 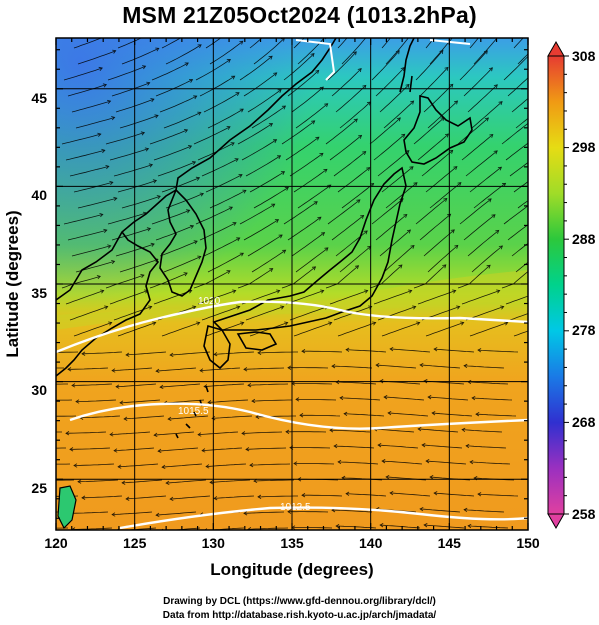 What do you see at coordinates (528, 543) in the screenshot?
I see `x-tick-150: 150` at bounding box center [528, 543].